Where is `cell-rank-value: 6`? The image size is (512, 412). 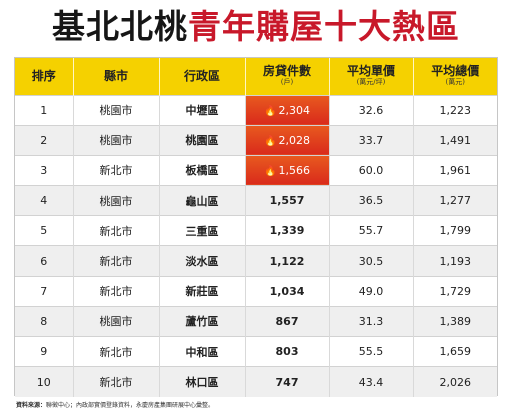 cell-rank-value: 6 is located at coordinates (44, 261).